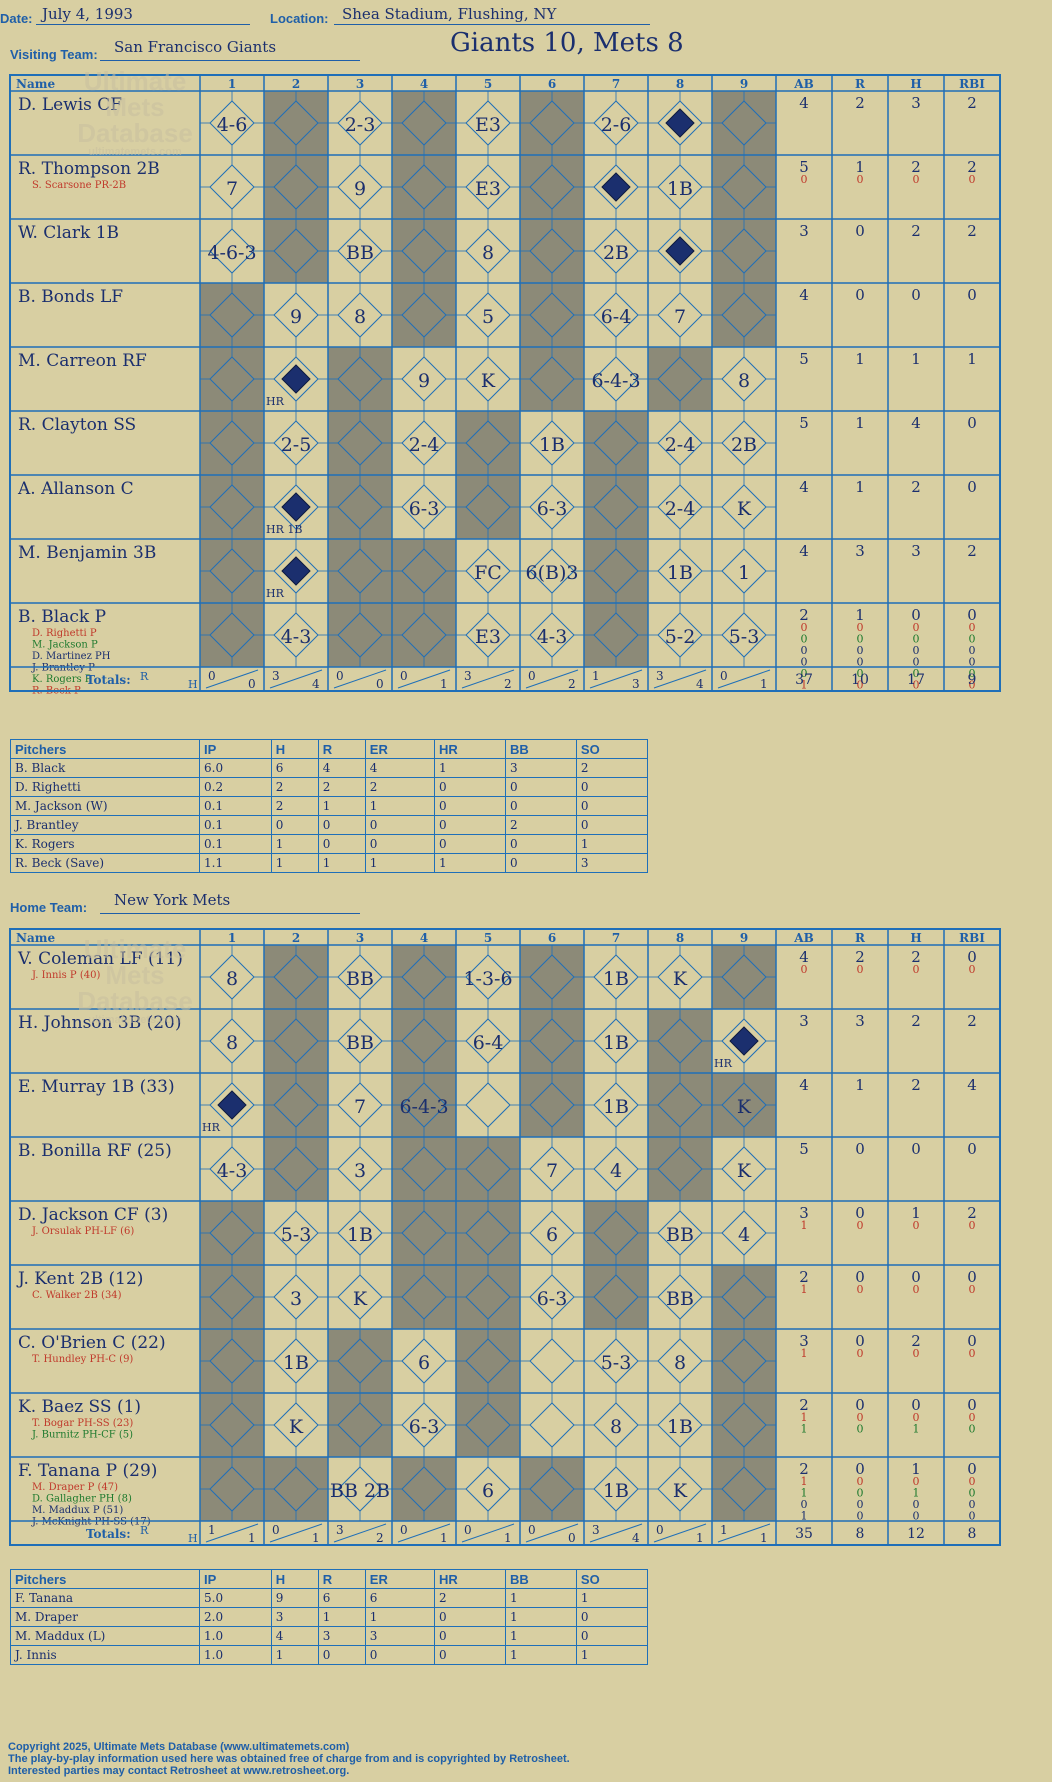  I want to click on home-play-label: 4, so click(616, 1171).